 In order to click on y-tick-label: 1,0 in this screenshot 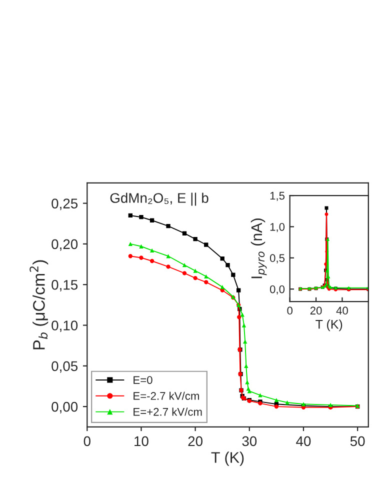, I will do `click(277, 227)`.